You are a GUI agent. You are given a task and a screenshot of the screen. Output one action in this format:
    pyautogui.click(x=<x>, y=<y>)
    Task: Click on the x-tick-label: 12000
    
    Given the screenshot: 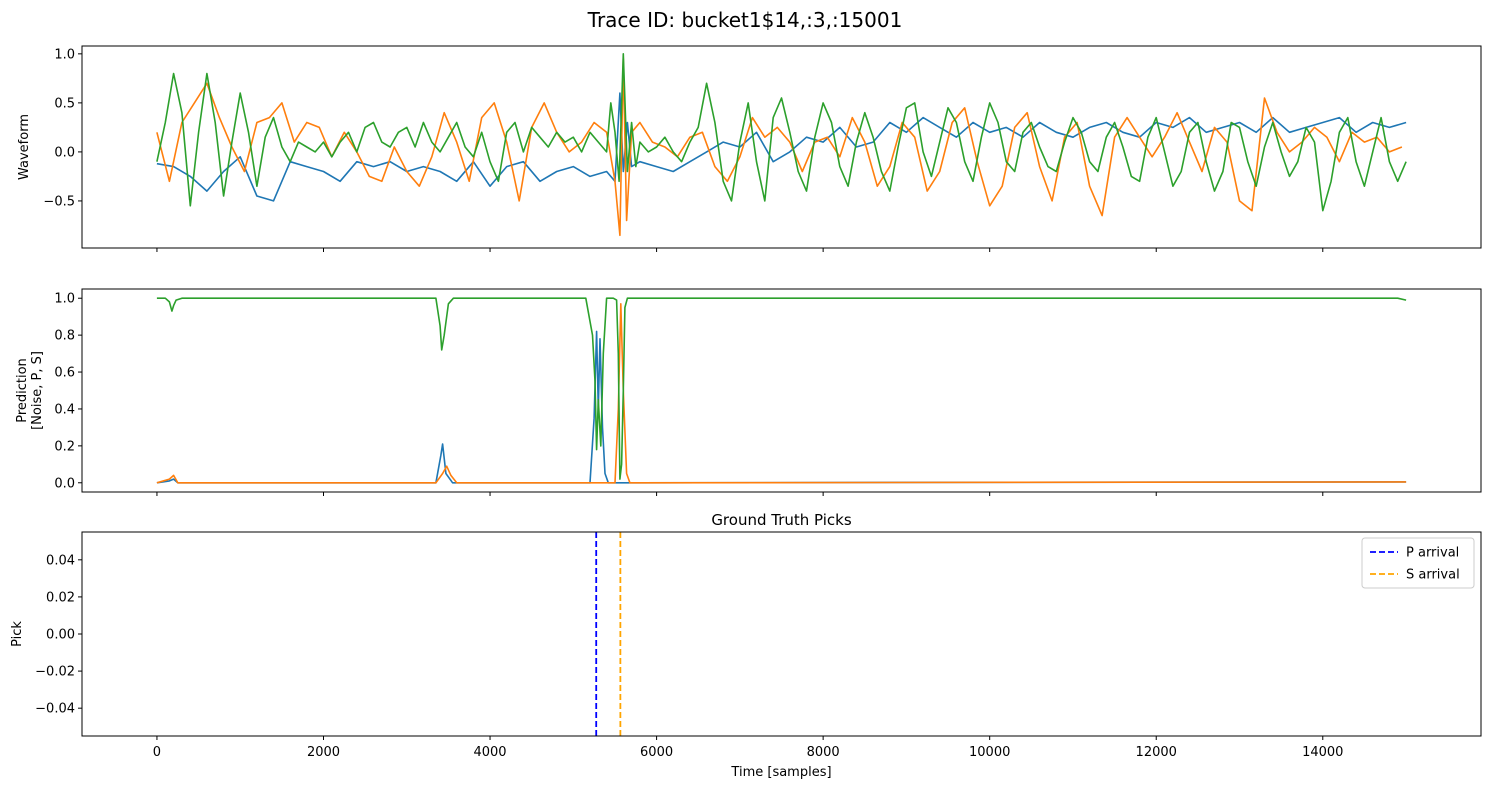 What is the action you would take?
    pyautogui.click(x=1156, y=752)
    